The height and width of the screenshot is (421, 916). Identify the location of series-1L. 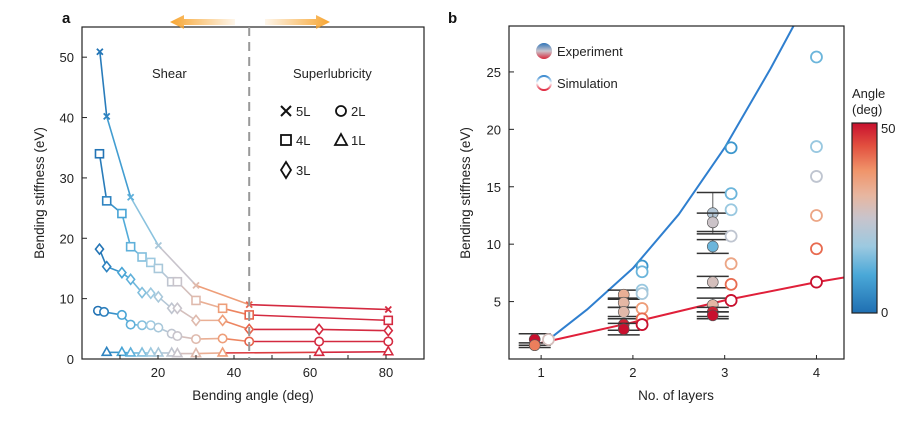
(247, 351).